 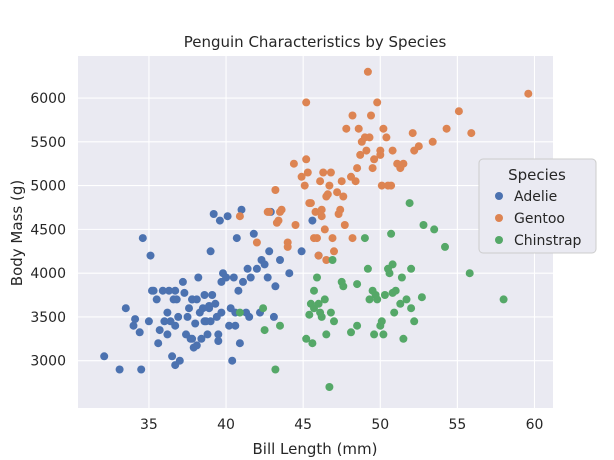 What do you see at coordinates (537, 206) in the screenshot?
I see `legend: Species Adelie Gentoo Chinstrap` at bounding box center [537, 206].